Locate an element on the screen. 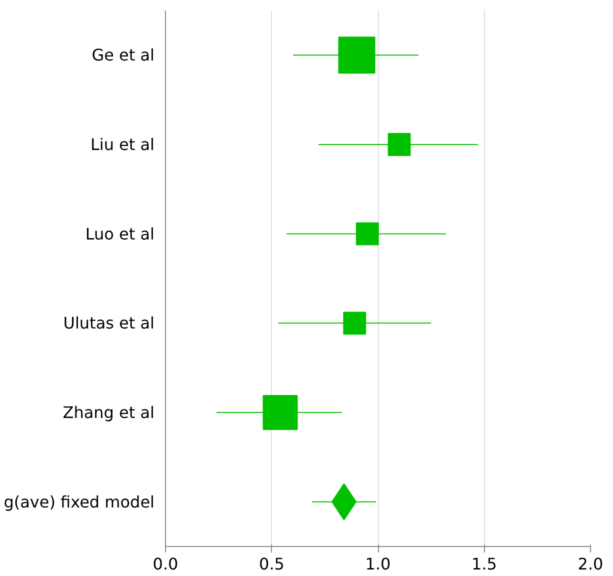  y-tick-label: g(ave) fixed model is located at coordinates (79, 502).